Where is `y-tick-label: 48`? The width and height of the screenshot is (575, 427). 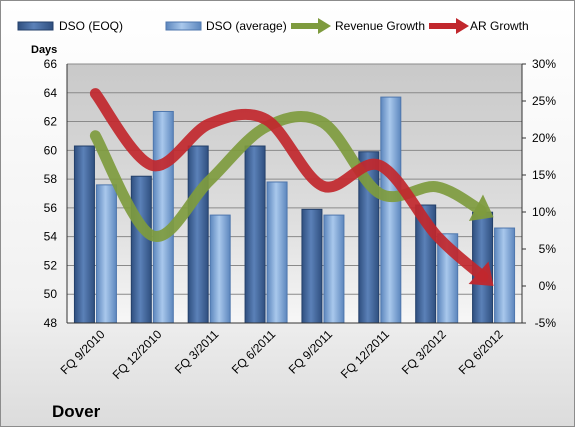
y-tick-label: 48 is located at coordinates (51, 323).